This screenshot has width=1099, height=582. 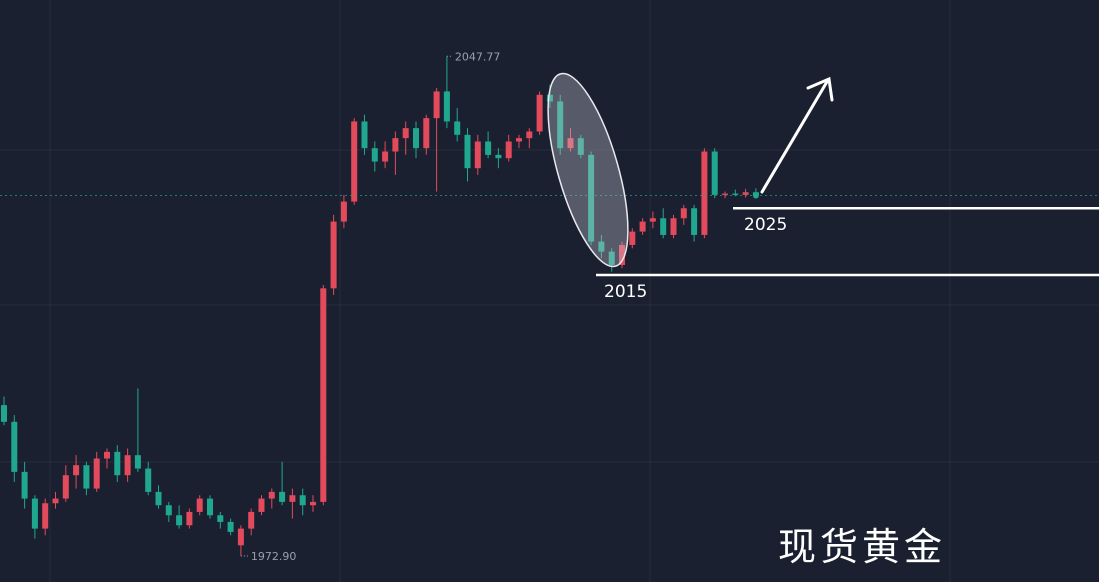 I want to click on arrow, so click(x=797, y=135).